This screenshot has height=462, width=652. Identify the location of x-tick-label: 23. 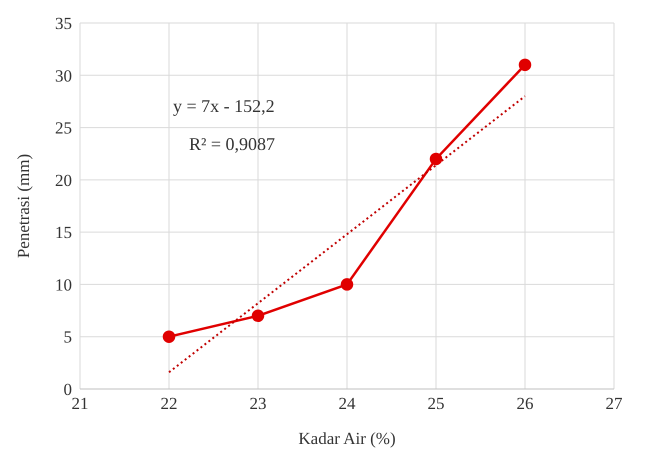
(258, 404).